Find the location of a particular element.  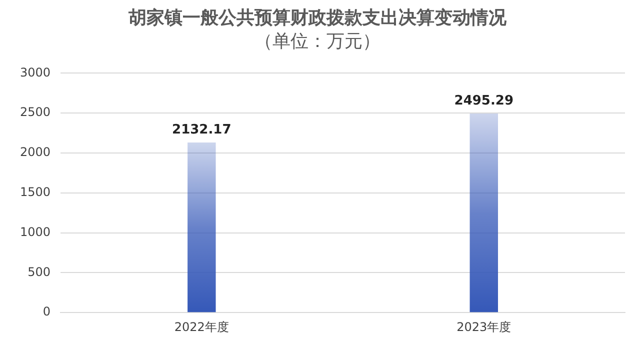

y-tick-label: 2000 is located at coordinates (35, 152).